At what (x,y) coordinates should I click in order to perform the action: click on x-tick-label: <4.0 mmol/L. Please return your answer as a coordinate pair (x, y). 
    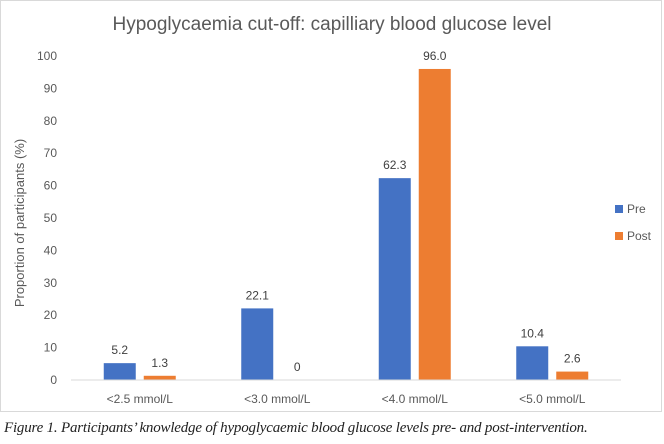
    Looking at the image, I should click on (415, 399).